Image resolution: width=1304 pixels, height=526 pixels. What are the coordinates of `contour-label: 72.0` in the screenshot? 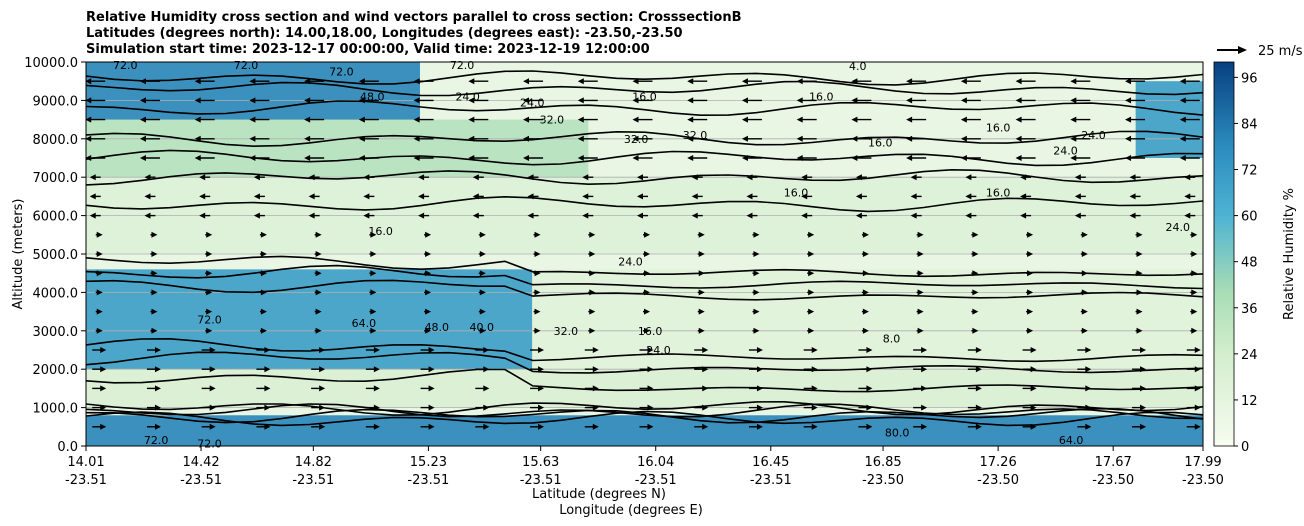 It's located at (246, 65).